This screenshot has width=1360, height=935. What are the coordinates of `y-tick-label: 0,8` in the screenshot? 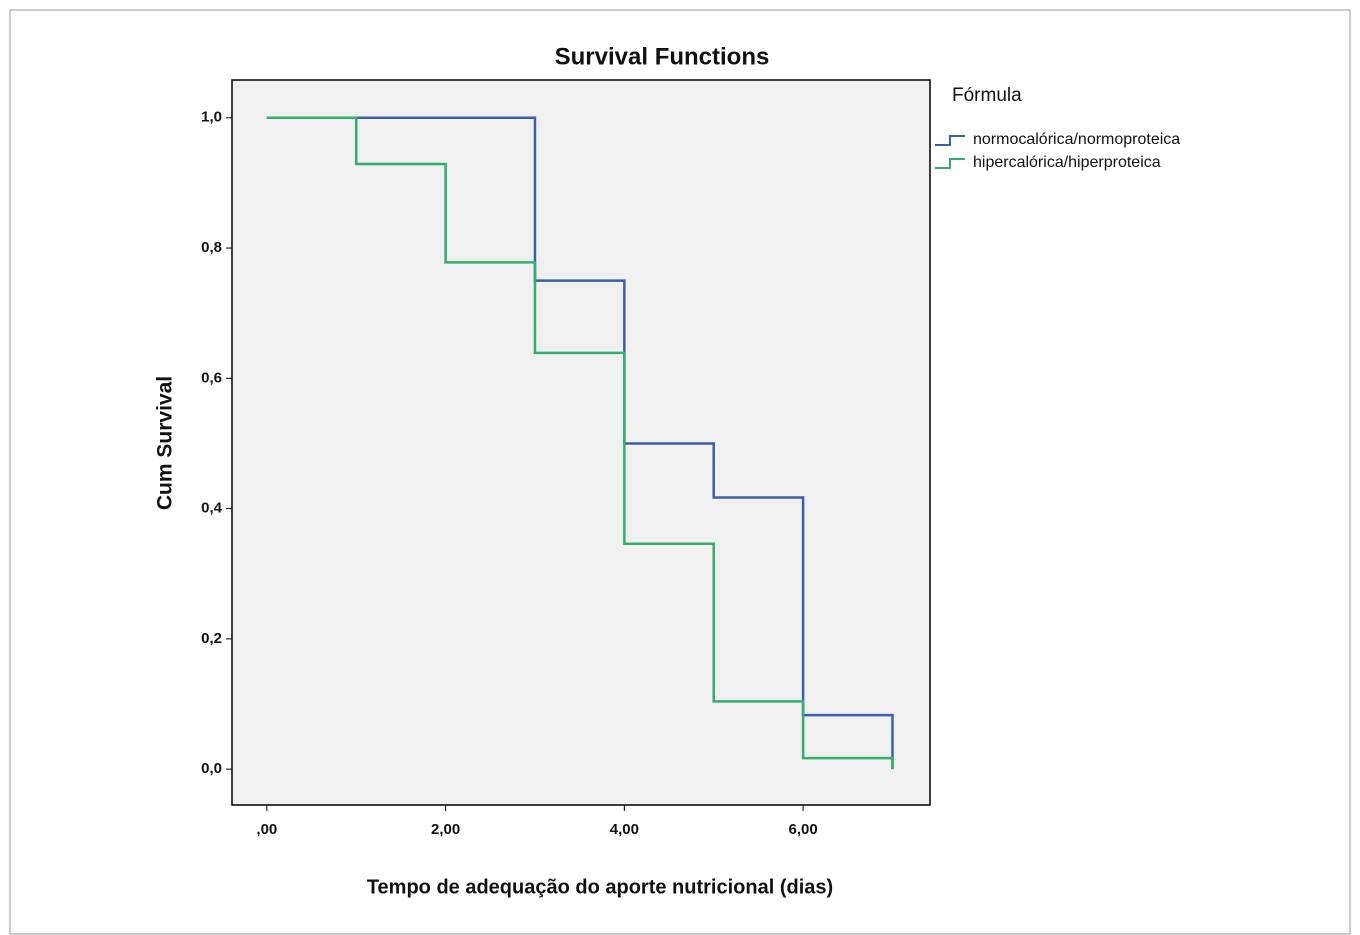 It's located at (211, 247).